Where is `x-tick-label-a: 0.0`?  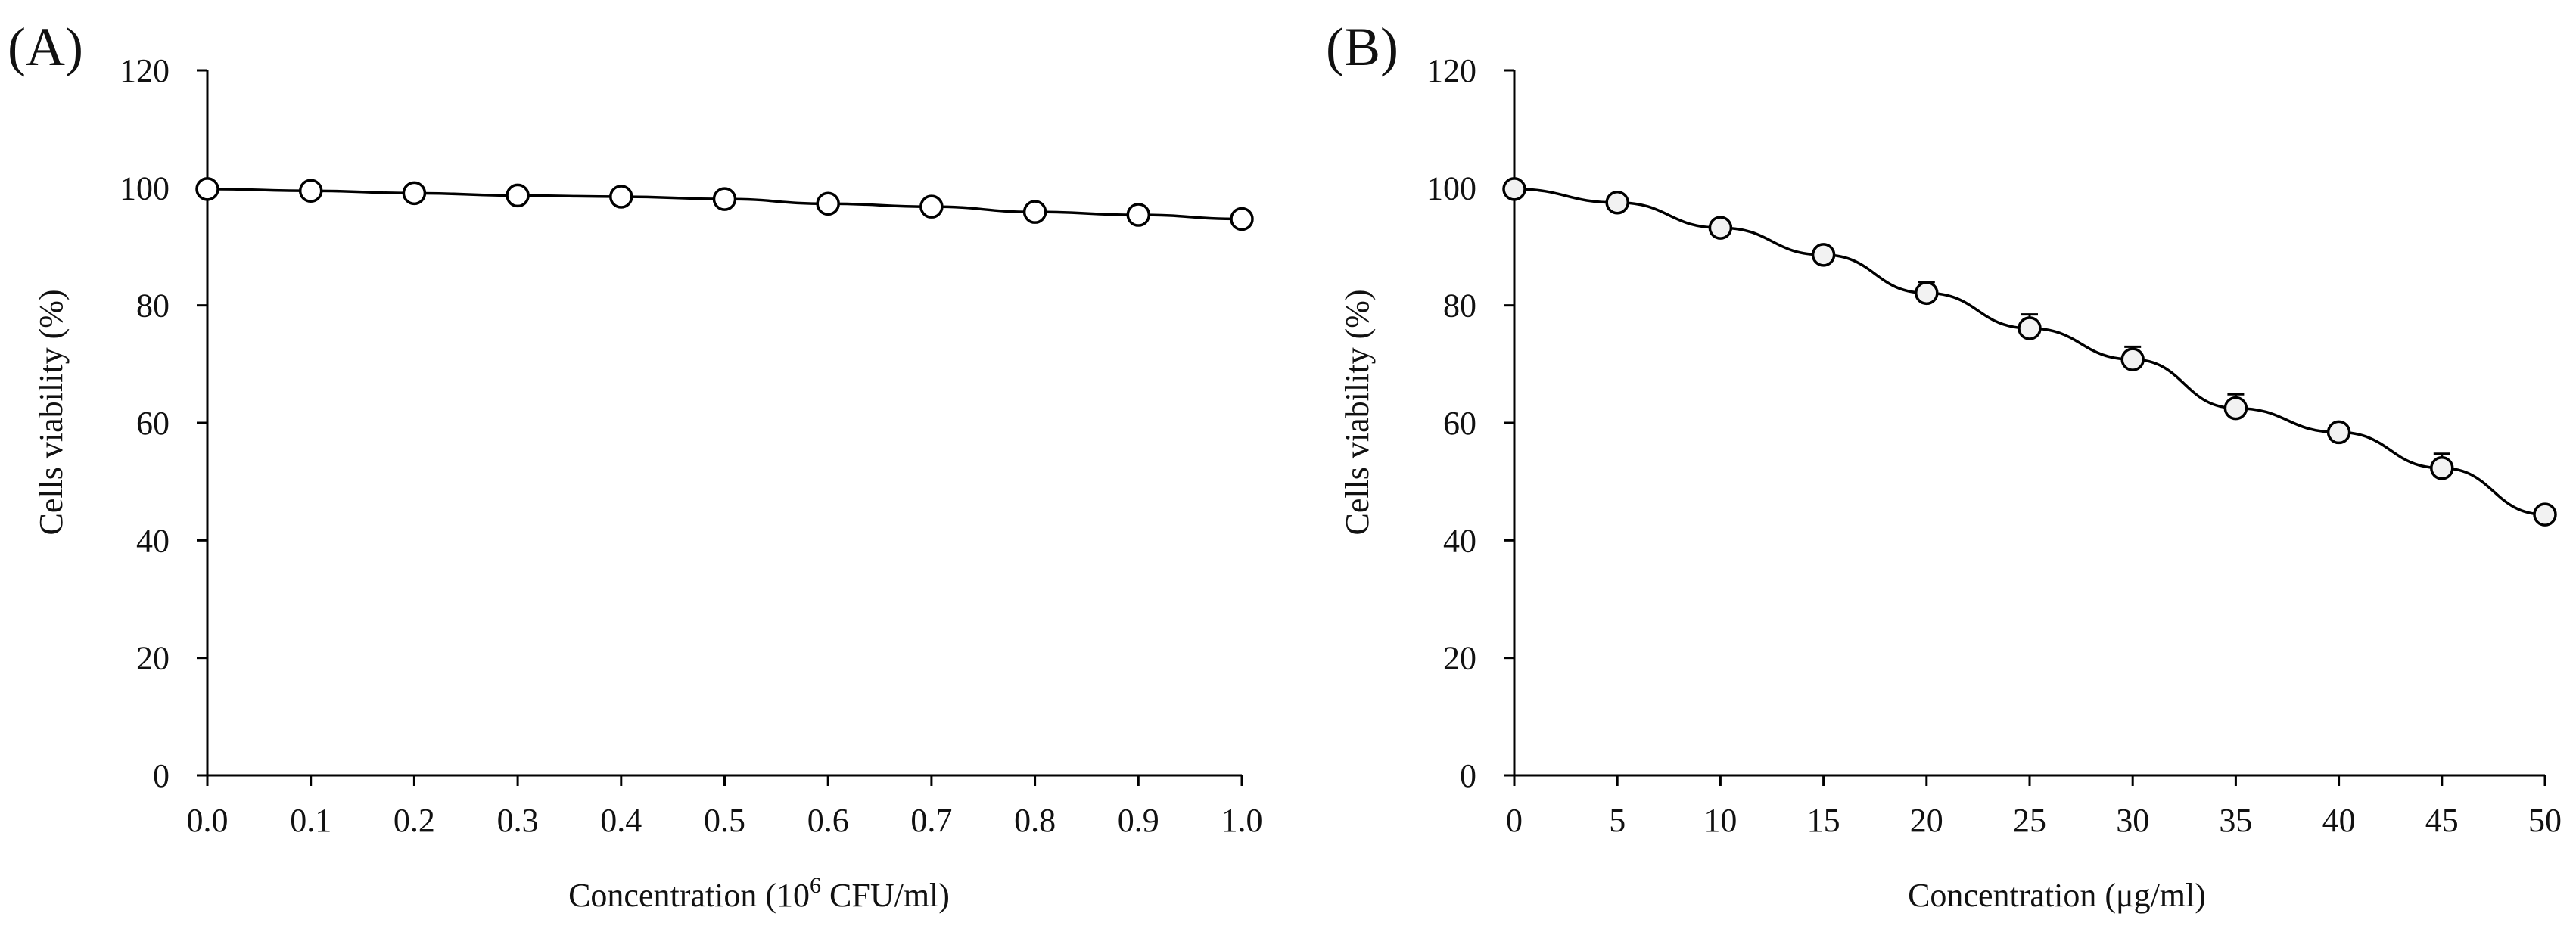
x-tick-label-a: 0.0 is located at coordinates (208, 820).